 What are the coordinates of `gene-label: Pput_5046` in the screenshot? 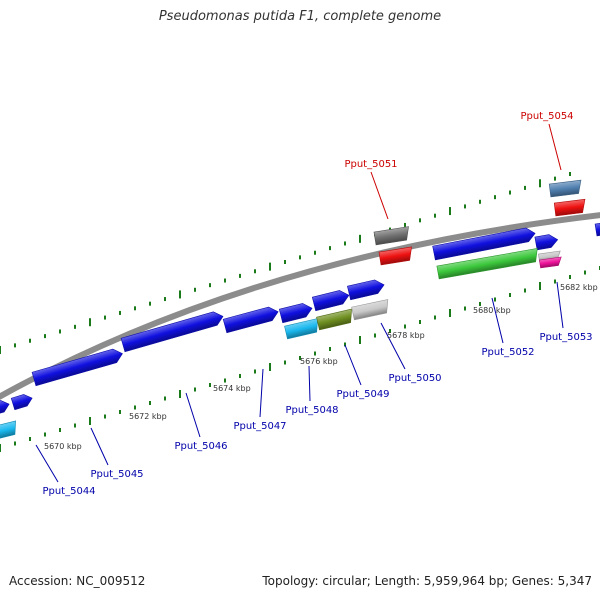 It's located at (200, 446).